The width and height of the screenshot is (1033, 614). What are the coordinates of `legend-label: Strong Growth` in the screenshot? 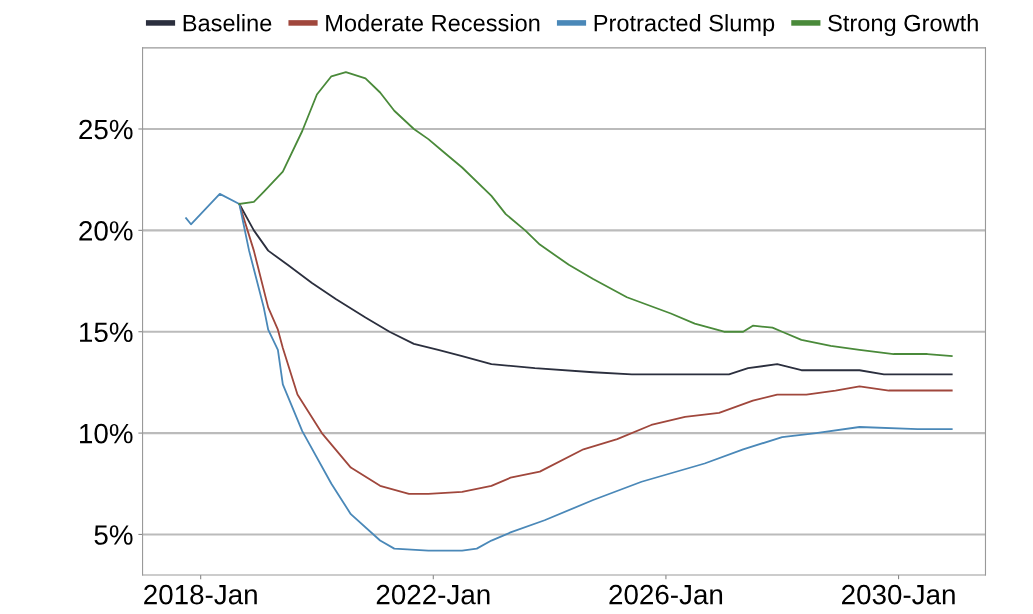 It's located at (903, 25).